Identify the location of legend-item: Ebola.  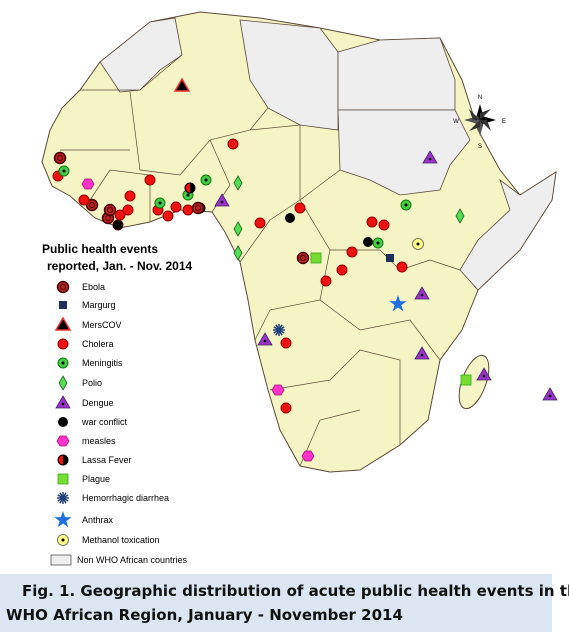
(80, 287).